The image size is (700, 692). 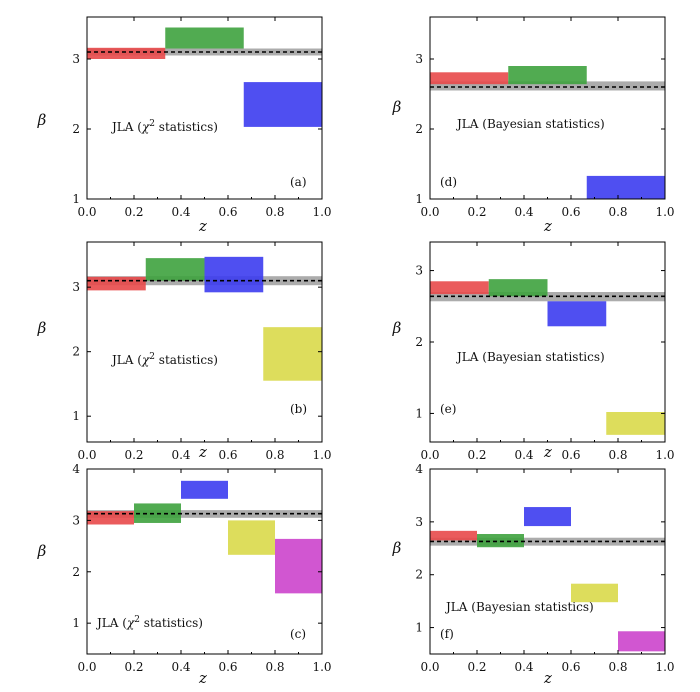 I want to click on panel-tag: (b), so click(x=298, y=409).